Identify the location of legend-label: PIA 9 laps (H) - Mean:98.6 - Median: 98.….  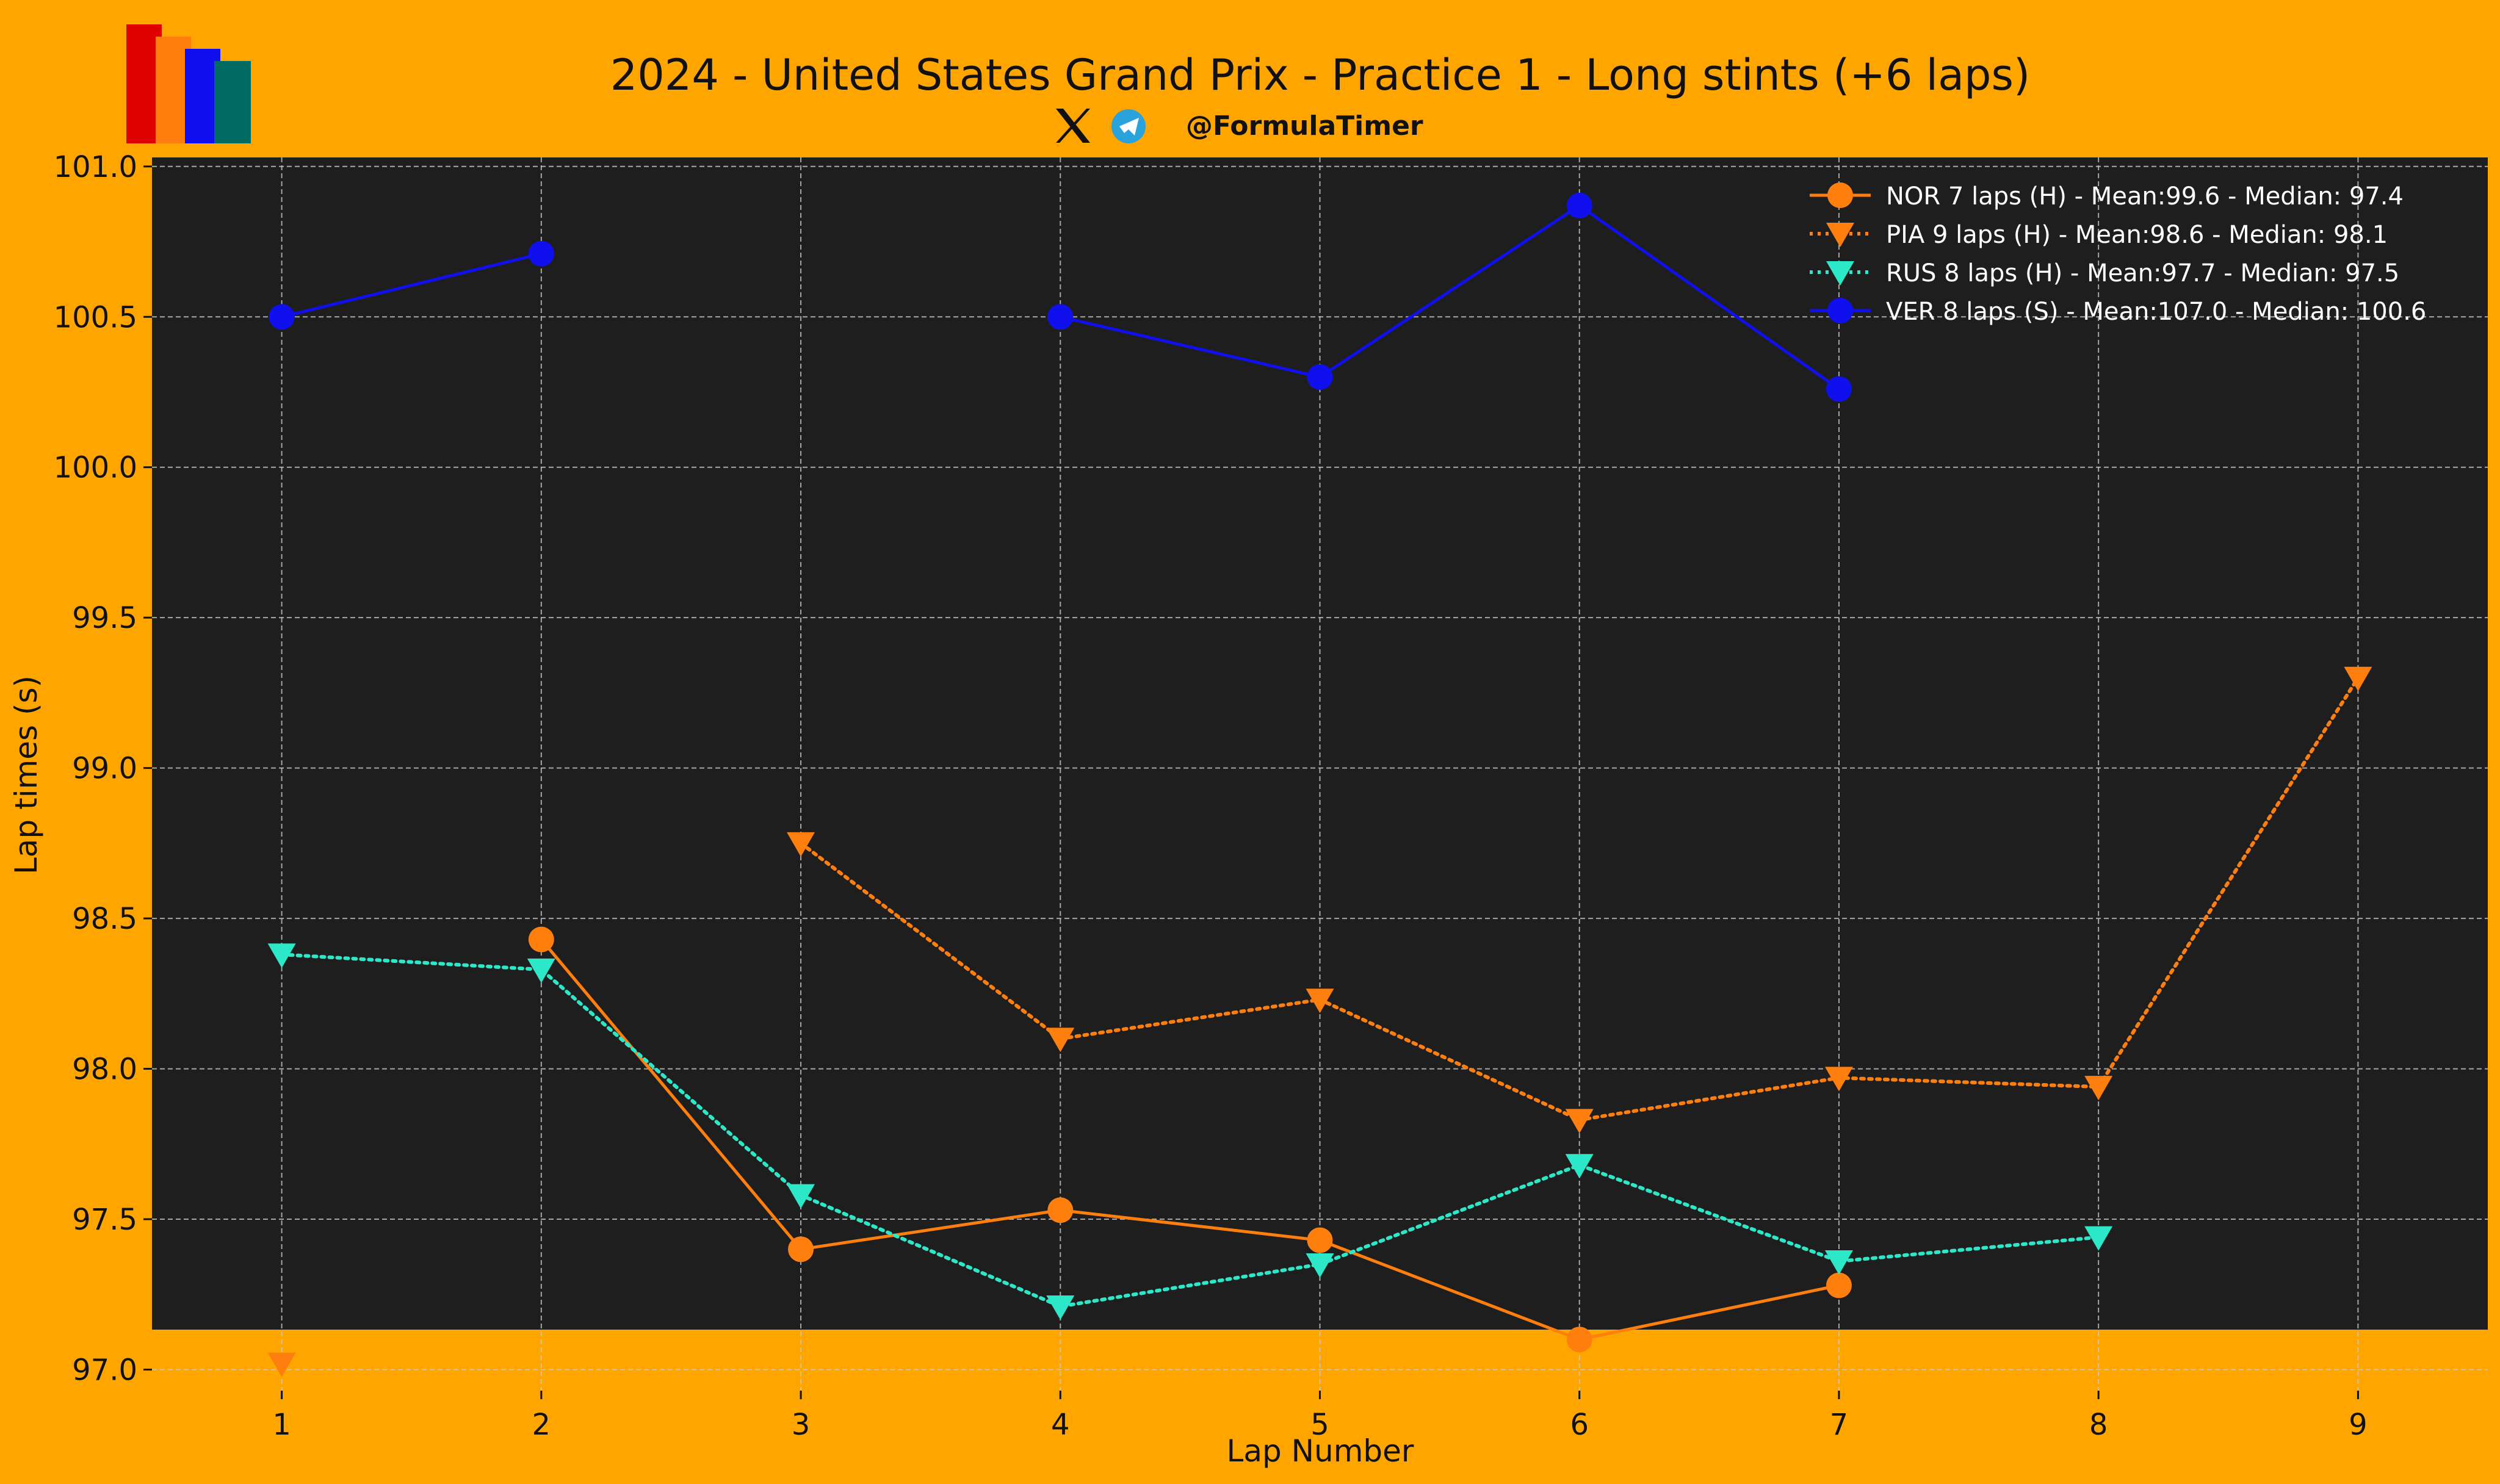
(2137, 235).